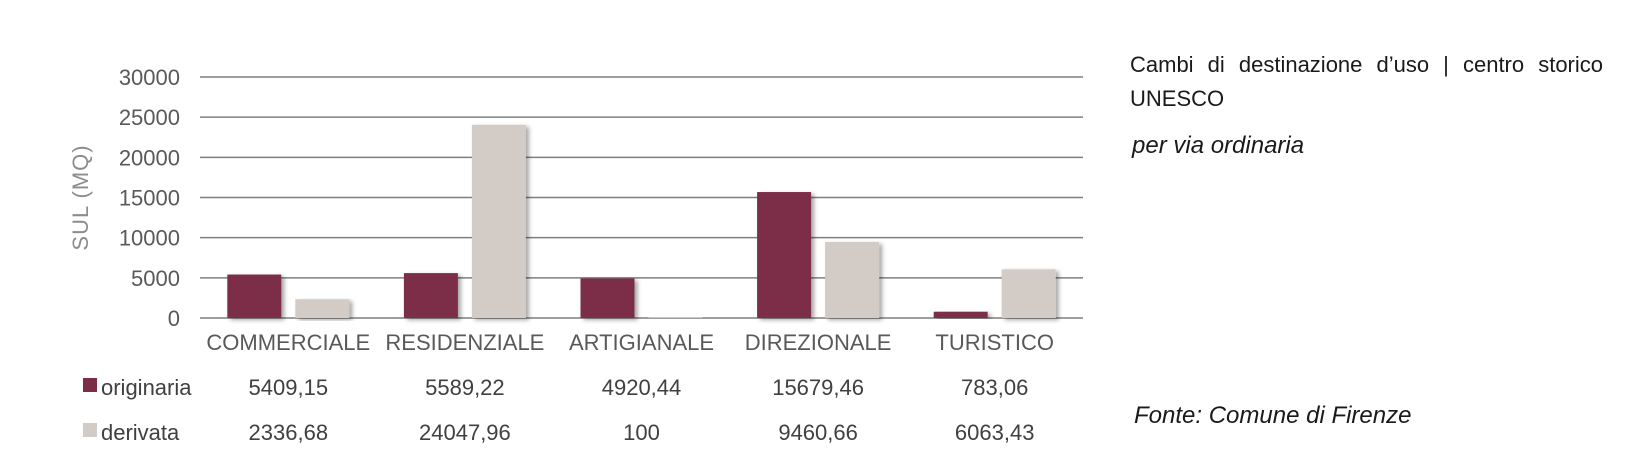  I want to click on table-cell-derivata: 24047,96, so click(465, 432).